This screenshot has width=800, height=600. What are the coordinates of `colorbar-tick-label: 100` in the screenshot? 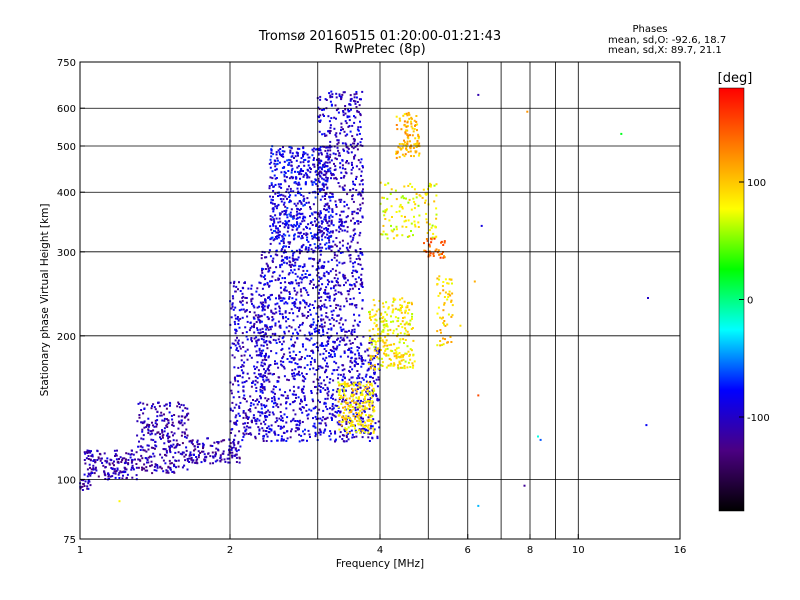 It's located at (756, 183).